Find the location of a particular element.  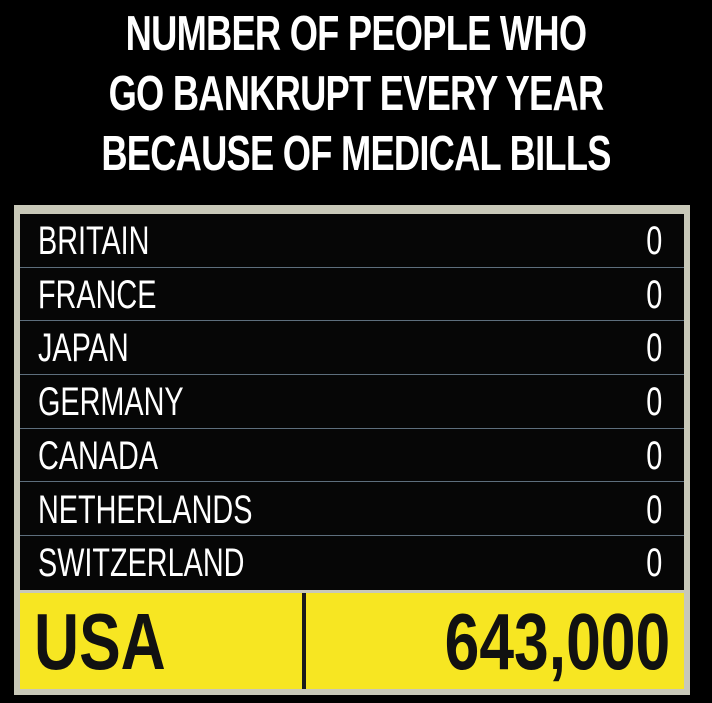

table-row: NETHERLANDS 0 is located at coordinates (352, 510).